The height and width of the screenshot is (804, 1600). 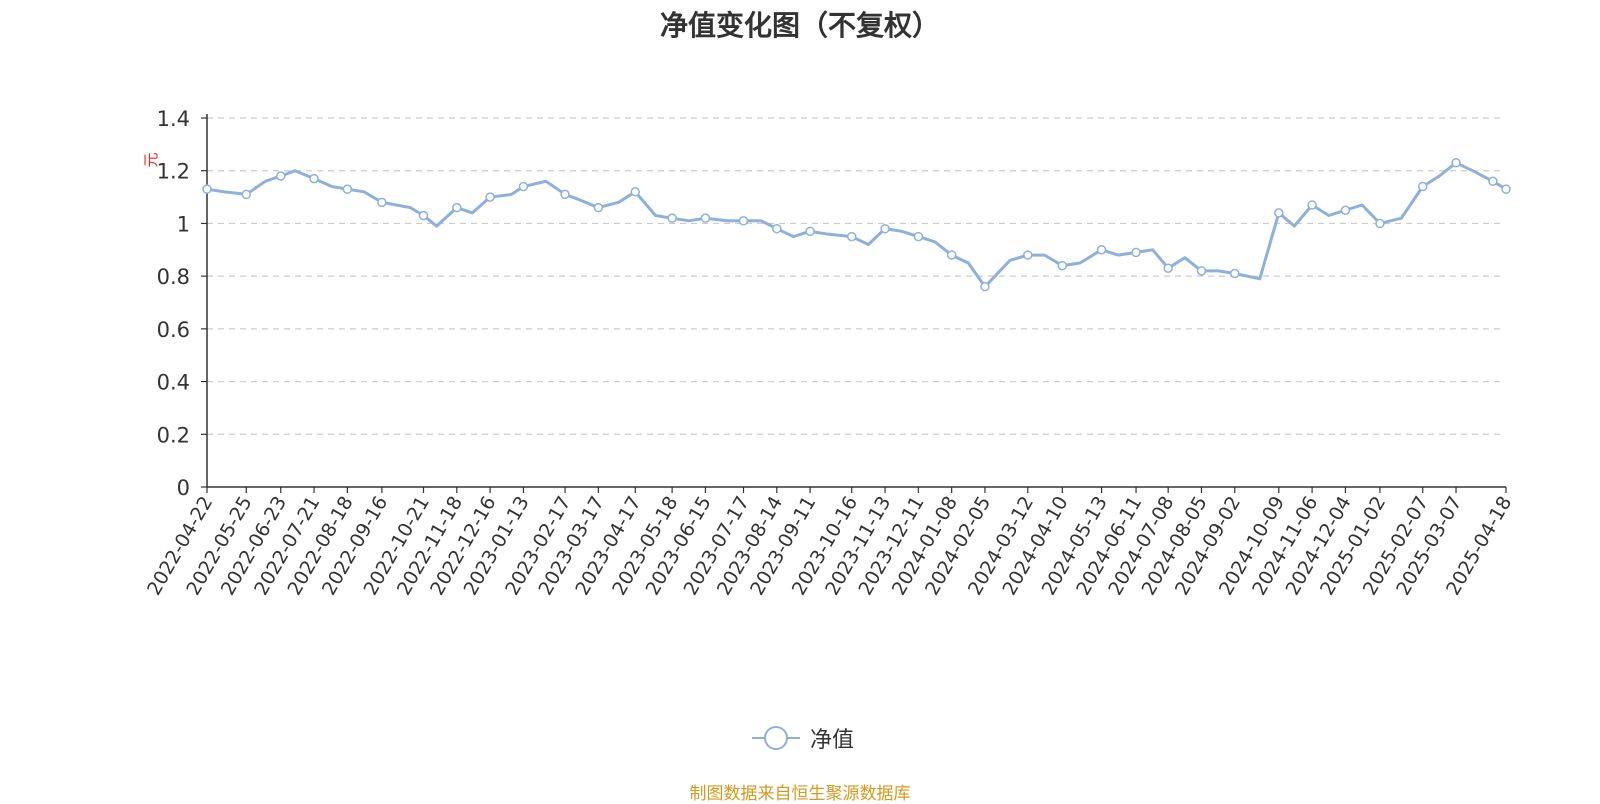 I want to click on y-tick-label: 1.2, so click(x=173, y=172).